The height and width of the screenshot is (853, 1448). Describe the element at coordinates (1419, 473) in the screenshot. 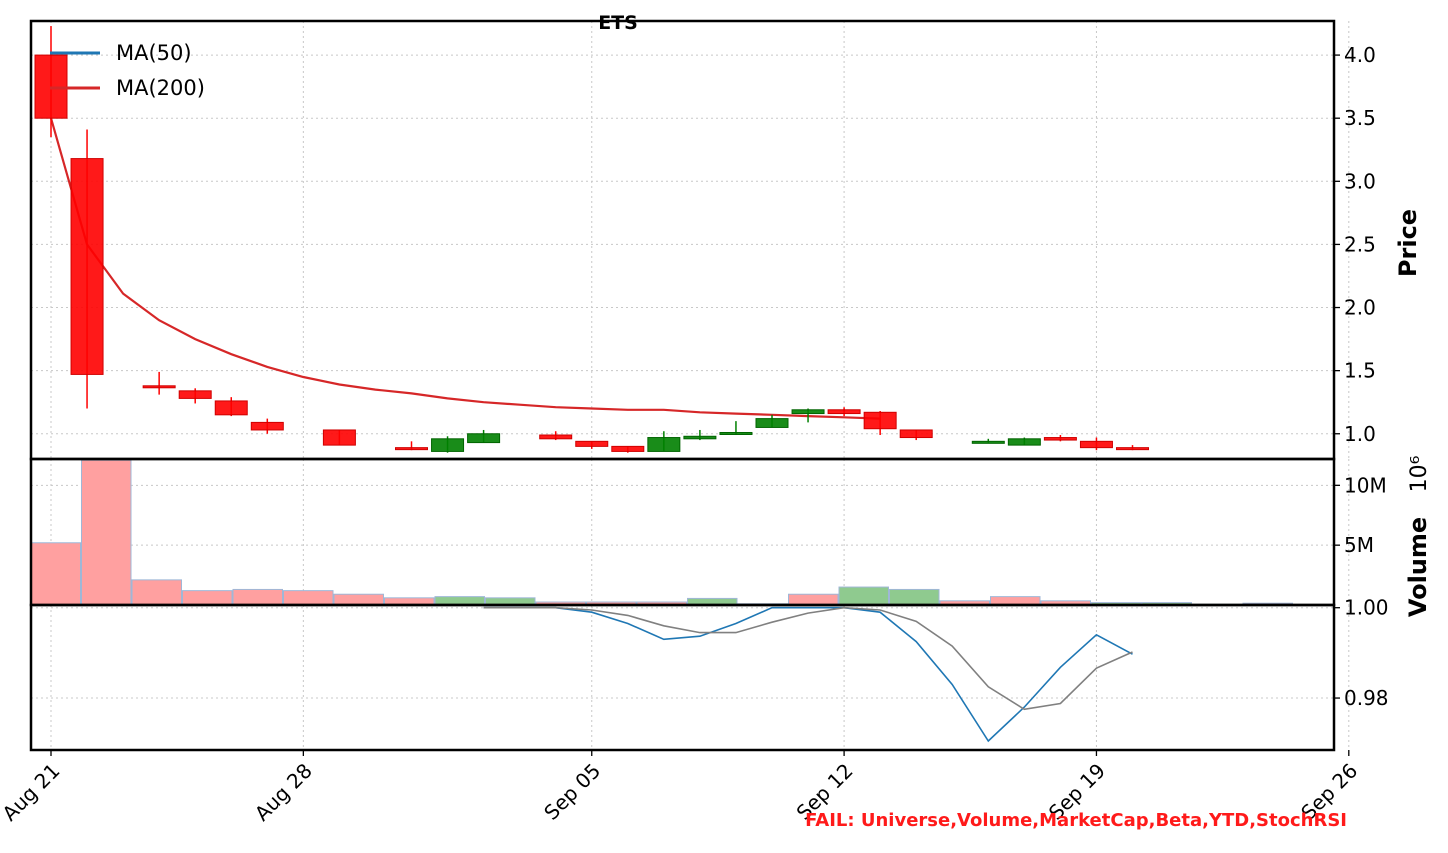

I see `volume-multiplier: 10⁶` at that location.